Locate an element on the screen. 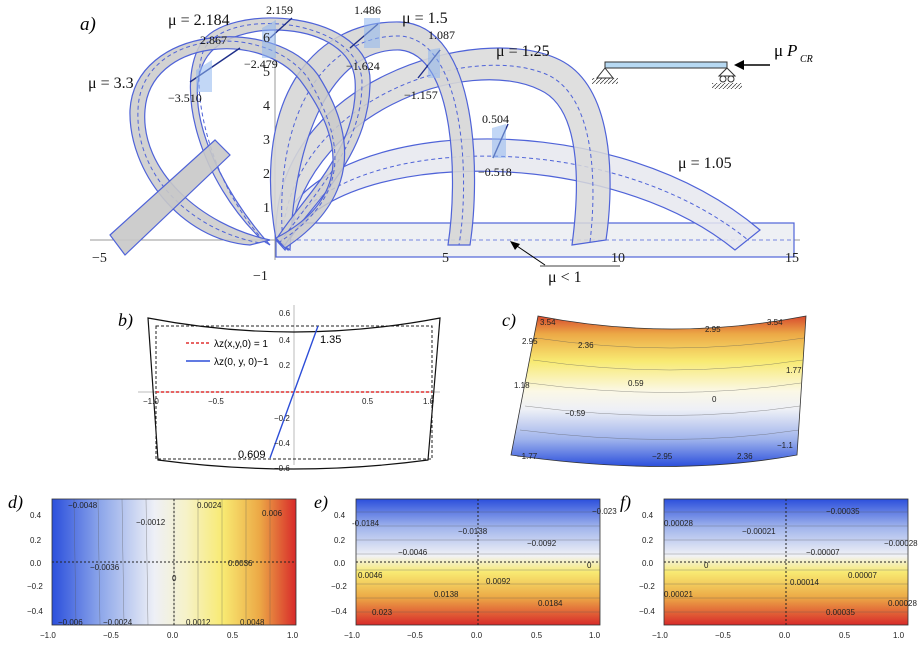  d-label-10: 0.0048 is located at coordinates (252, 622).